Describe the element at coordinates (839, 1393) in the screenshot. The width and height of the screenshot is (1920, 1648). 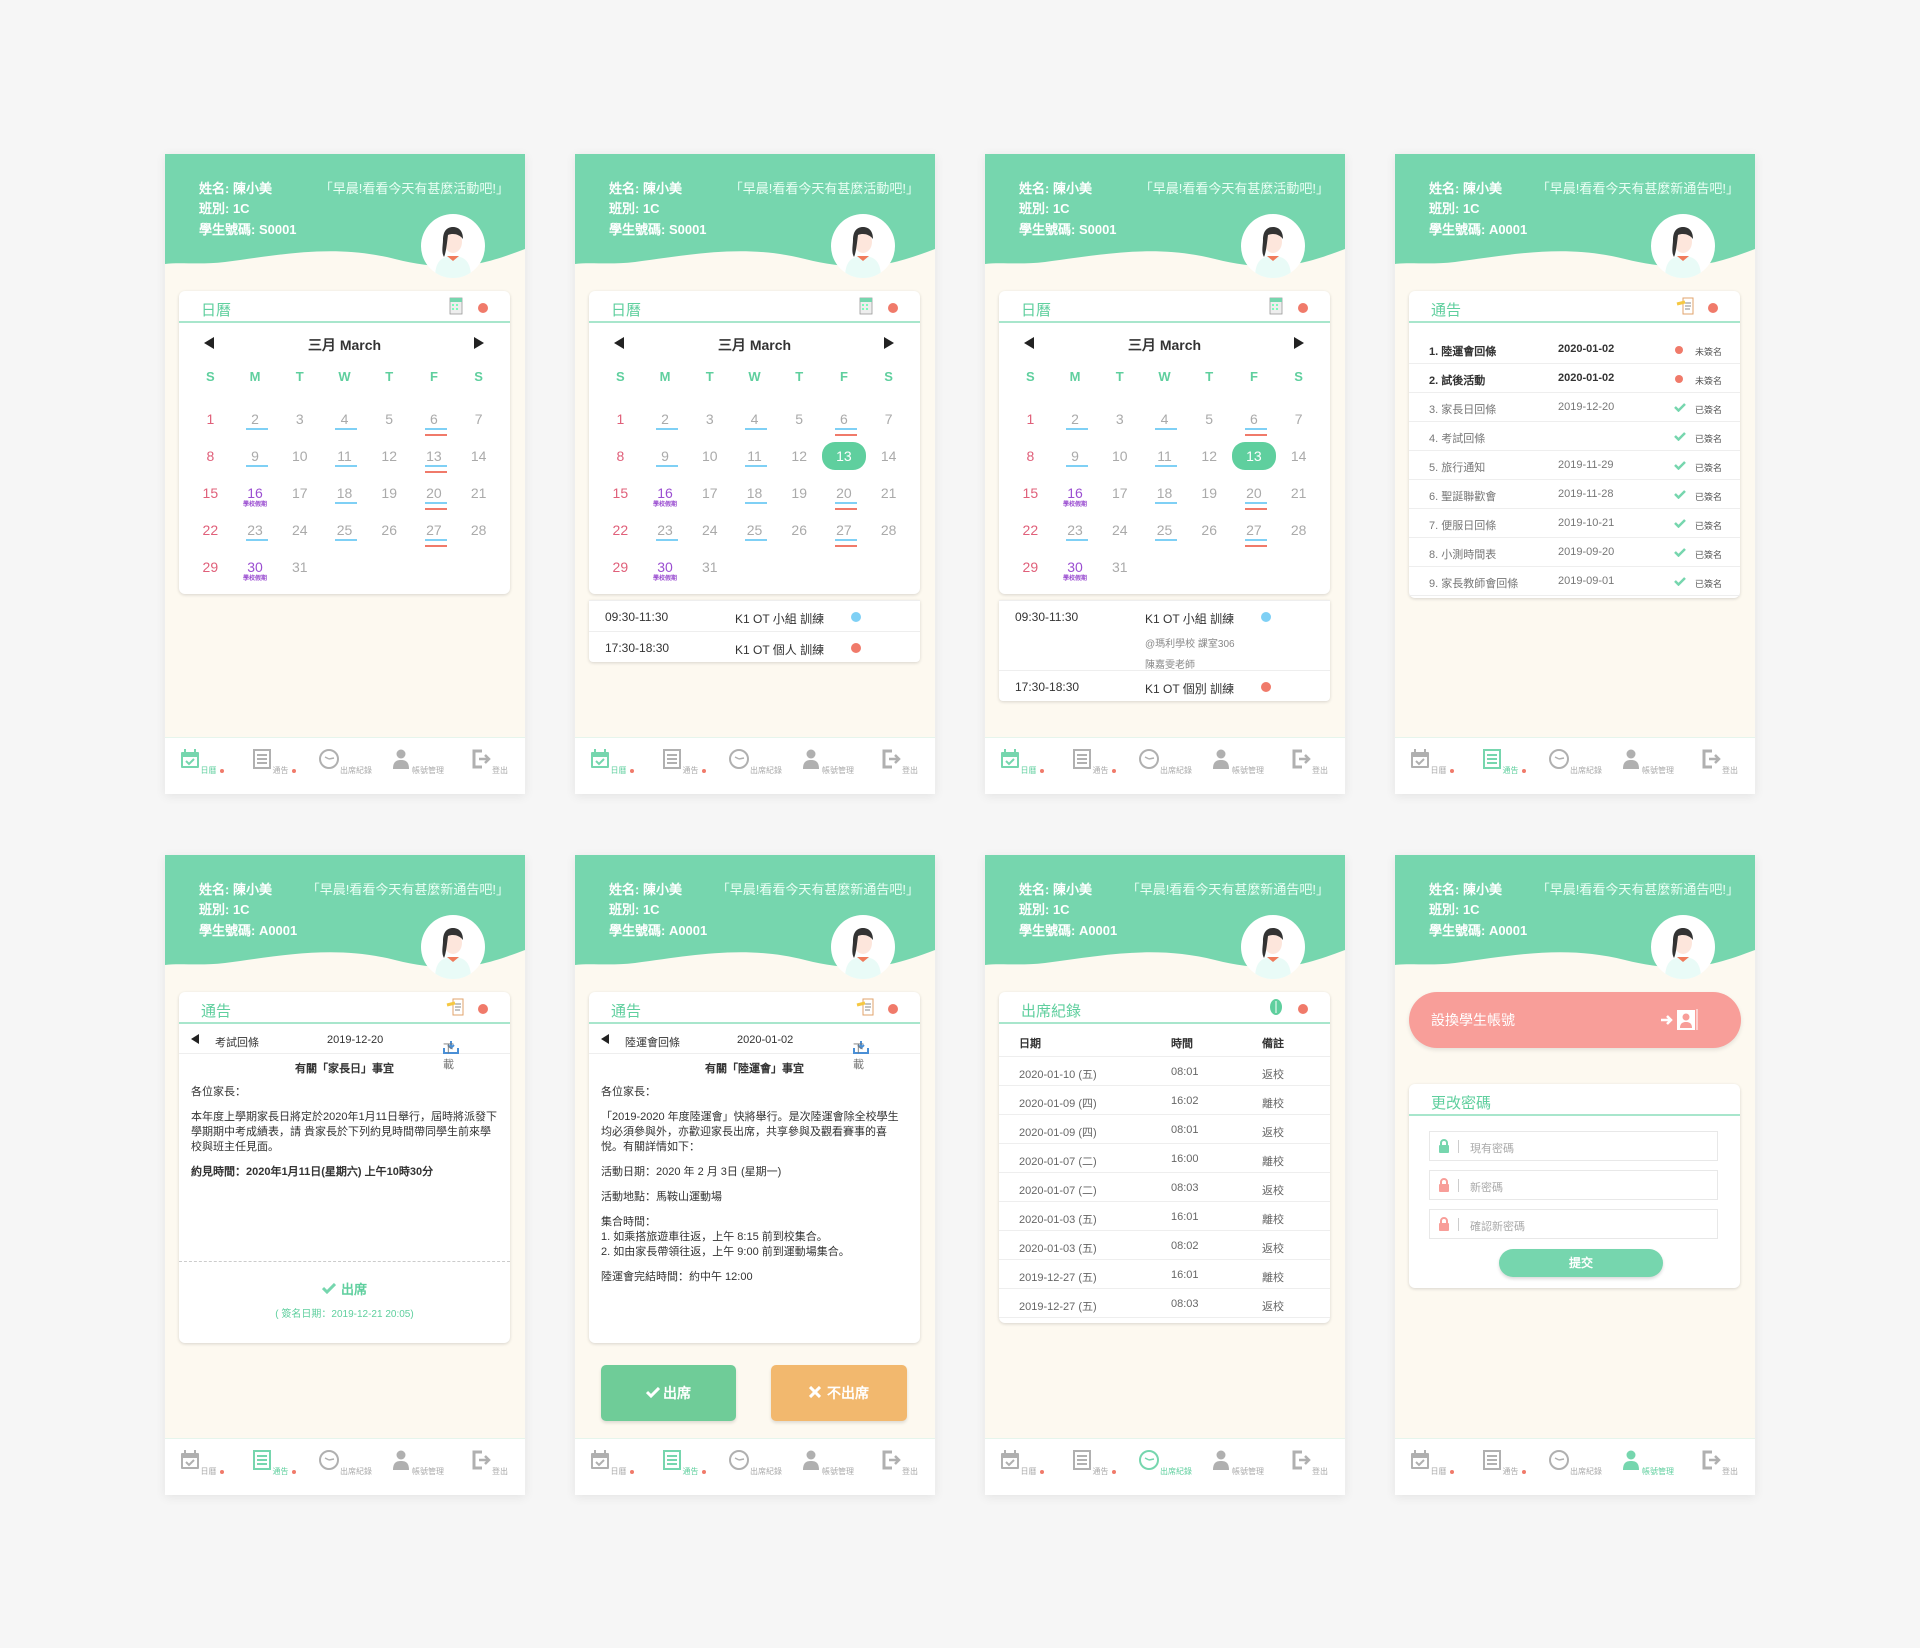
I see `absent-button: 不出席` at that location.